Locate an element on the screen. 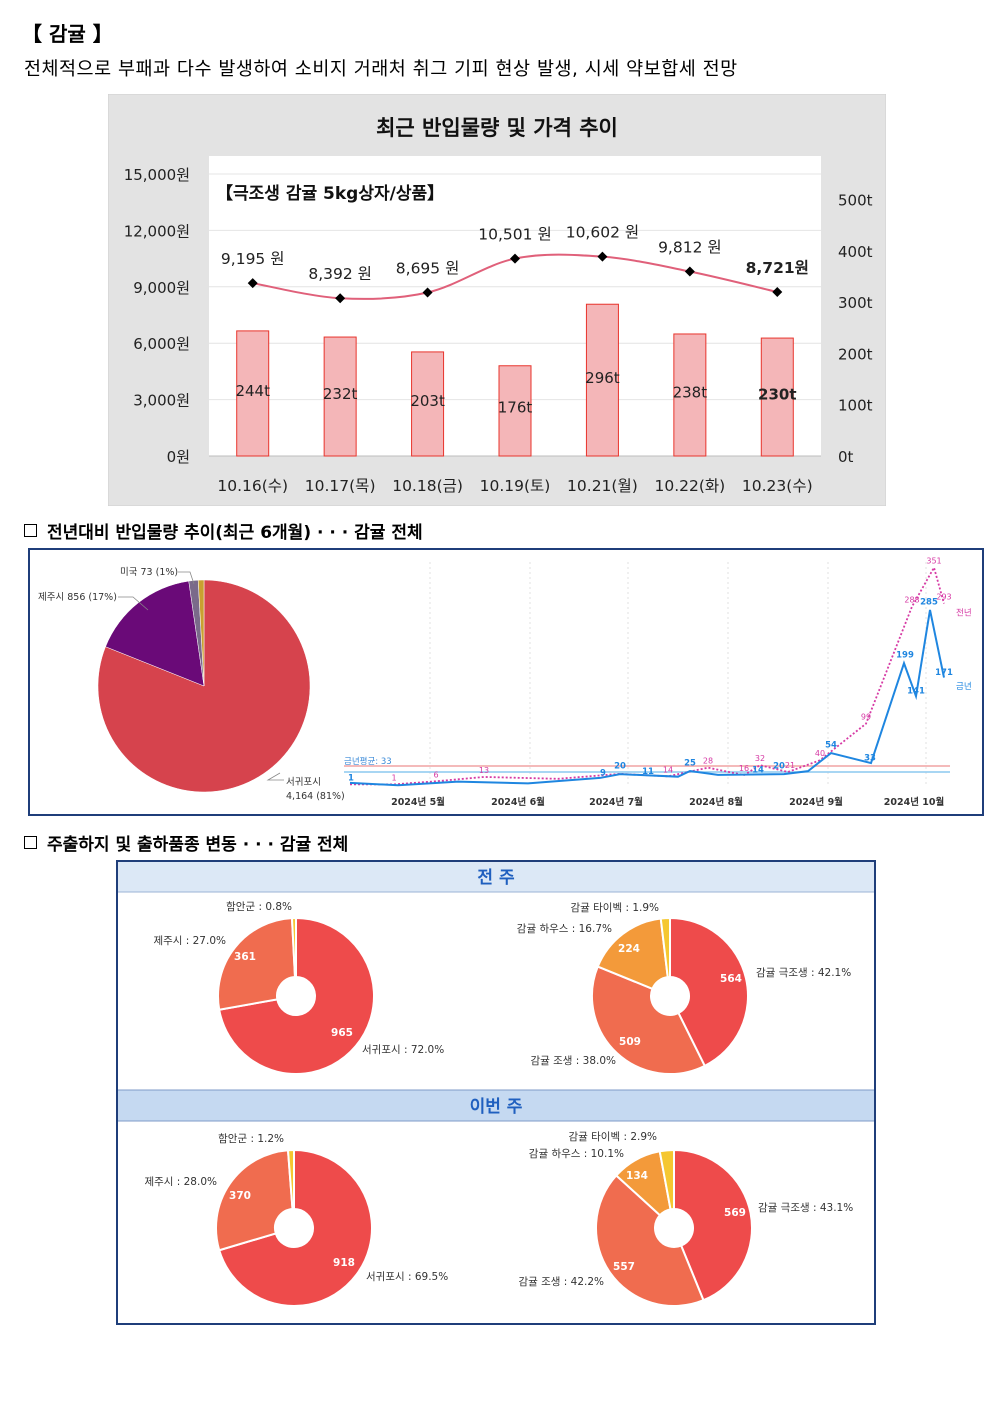 The width and height of the screenshot is (992, 1403). volume-label: 230t is located at coordinates (777, 394).